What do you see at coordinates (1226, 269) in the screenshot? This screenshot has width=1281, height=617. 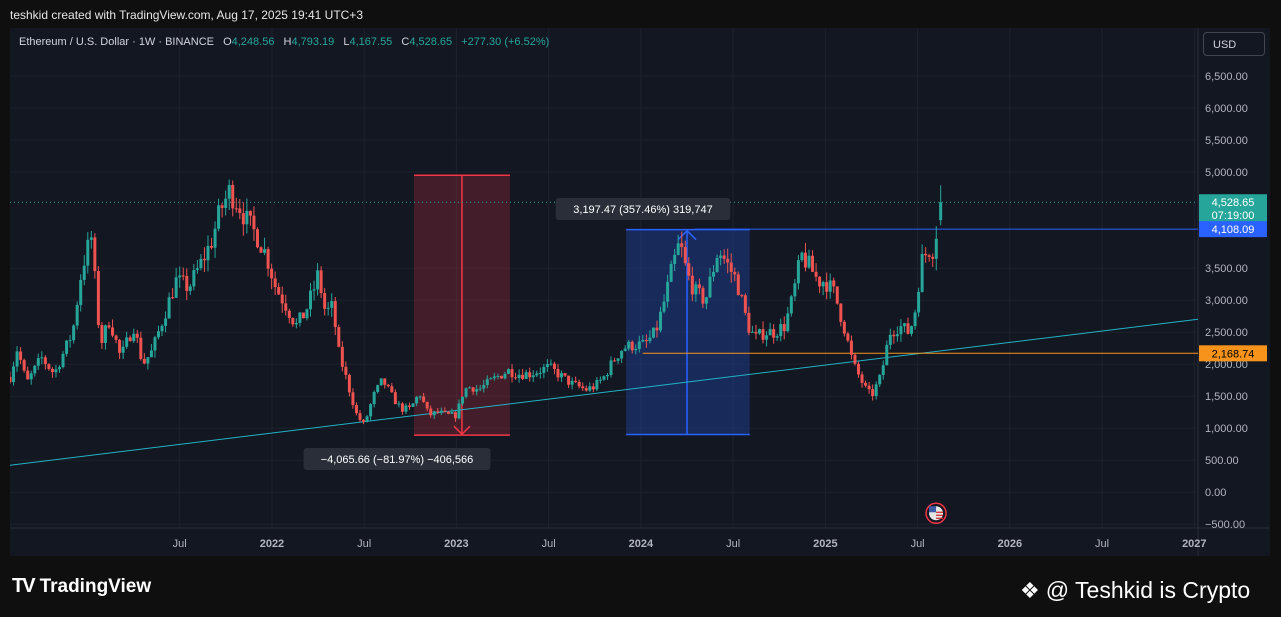 I see `y-tick-label: 3,500.00` at bounding box center [1226, 269].